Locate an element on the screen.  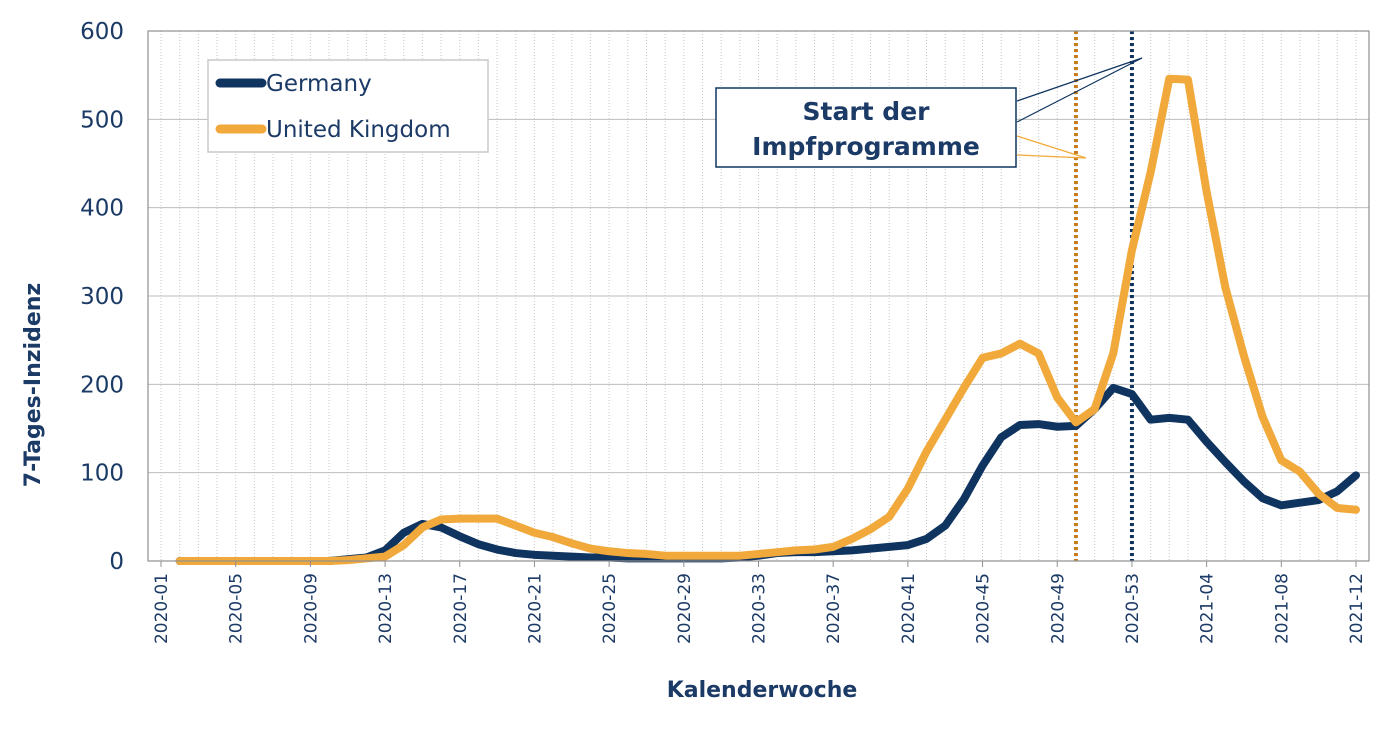
legend-label-uk: United Kingdom is located at coordinates (358, 130).